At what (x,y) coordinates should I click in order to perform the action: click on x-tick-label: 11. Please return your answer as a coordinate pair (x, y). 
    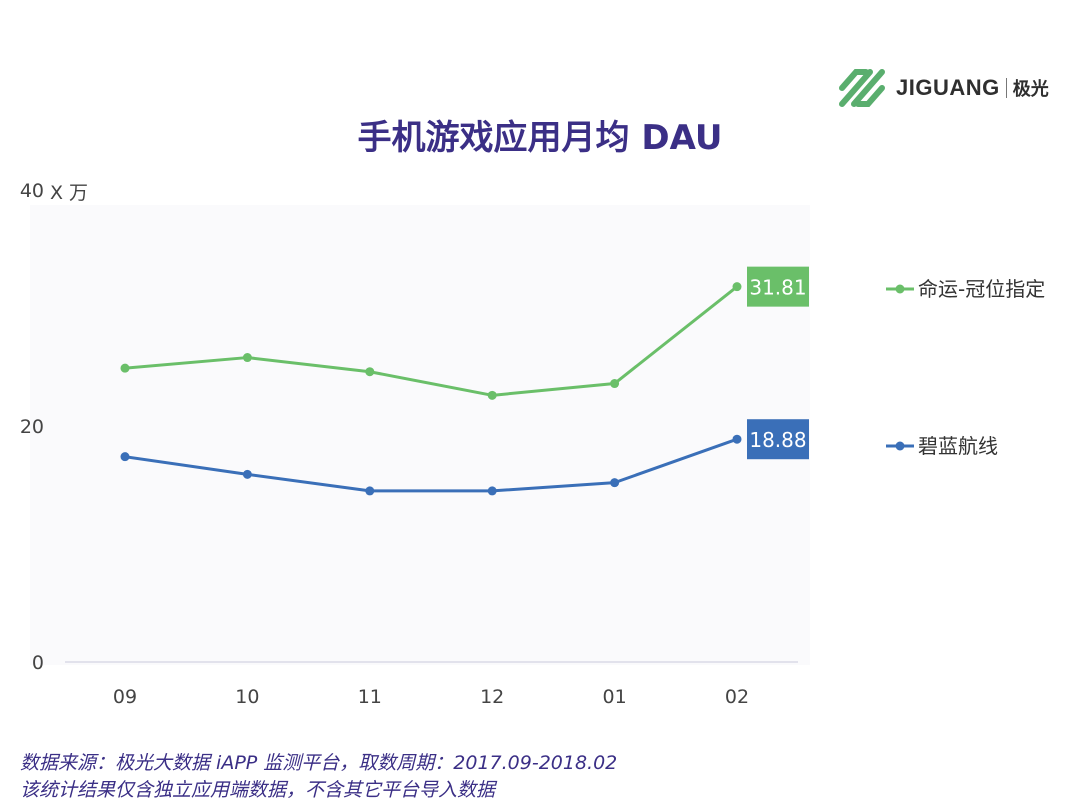
    Looking at the image, I should click on (370, 697).